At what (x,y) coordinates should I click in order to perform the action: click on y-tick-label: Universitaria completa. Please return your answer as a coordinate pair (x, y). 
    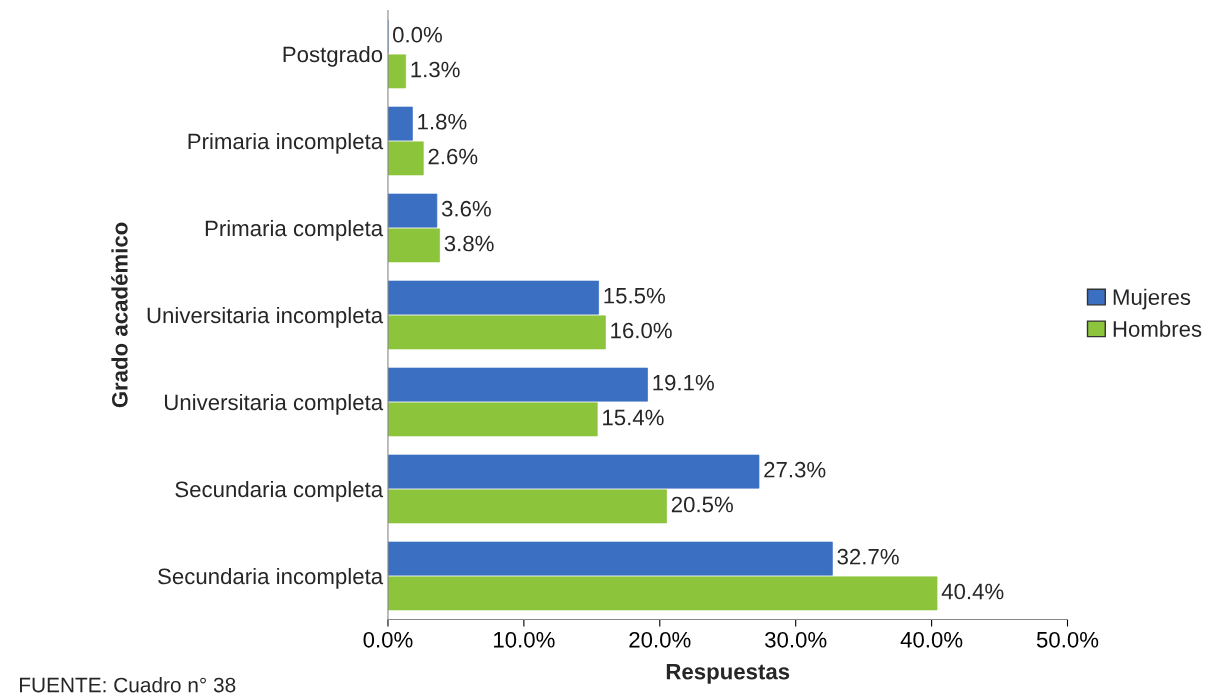
    Looking at the image, I should click on (274, 404).